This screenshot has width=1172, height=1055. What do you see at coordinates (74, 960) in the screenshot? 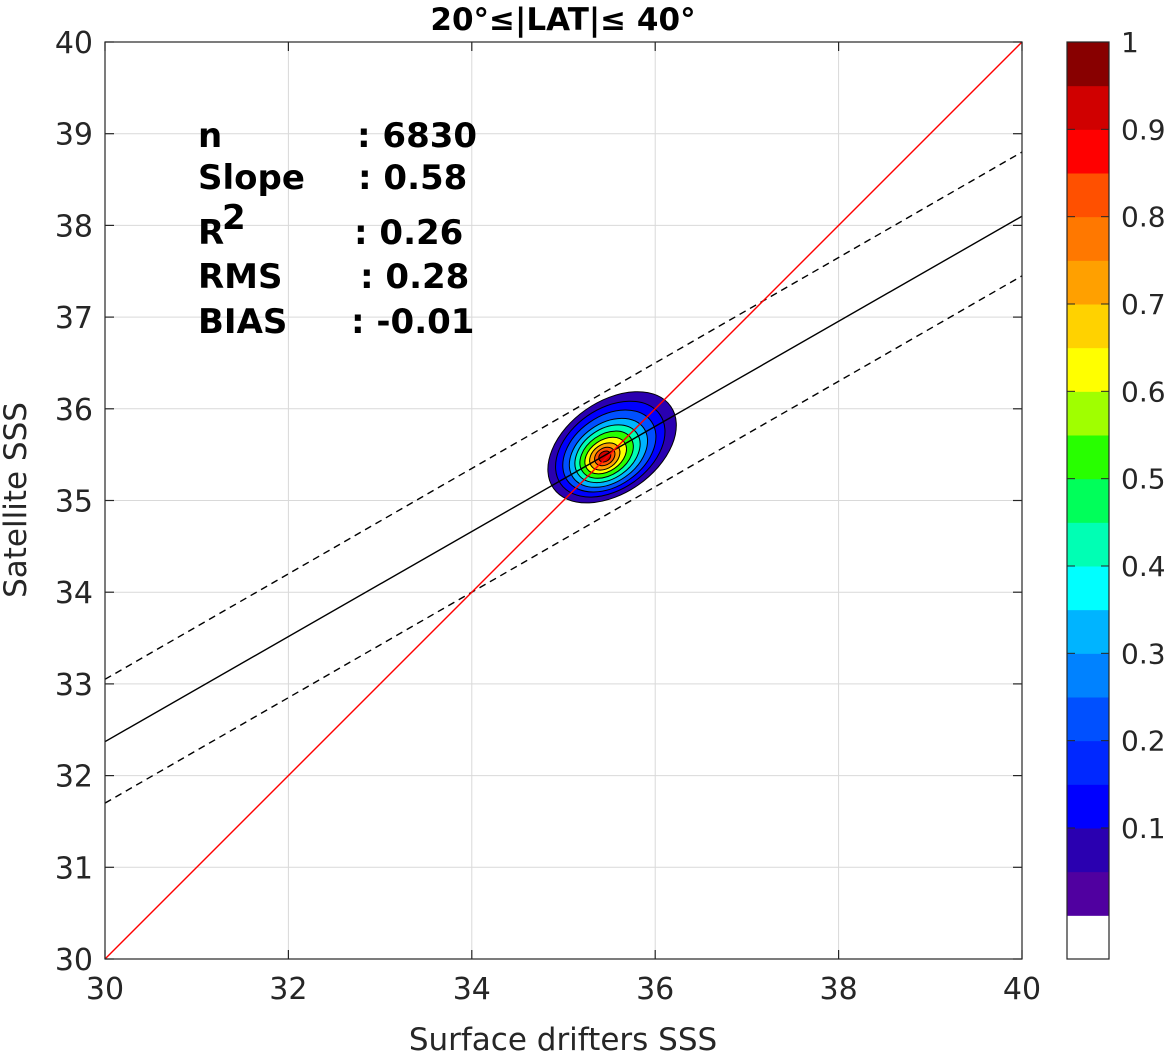
I see `y-tick-label: 30` at bounding box center [74, 960].